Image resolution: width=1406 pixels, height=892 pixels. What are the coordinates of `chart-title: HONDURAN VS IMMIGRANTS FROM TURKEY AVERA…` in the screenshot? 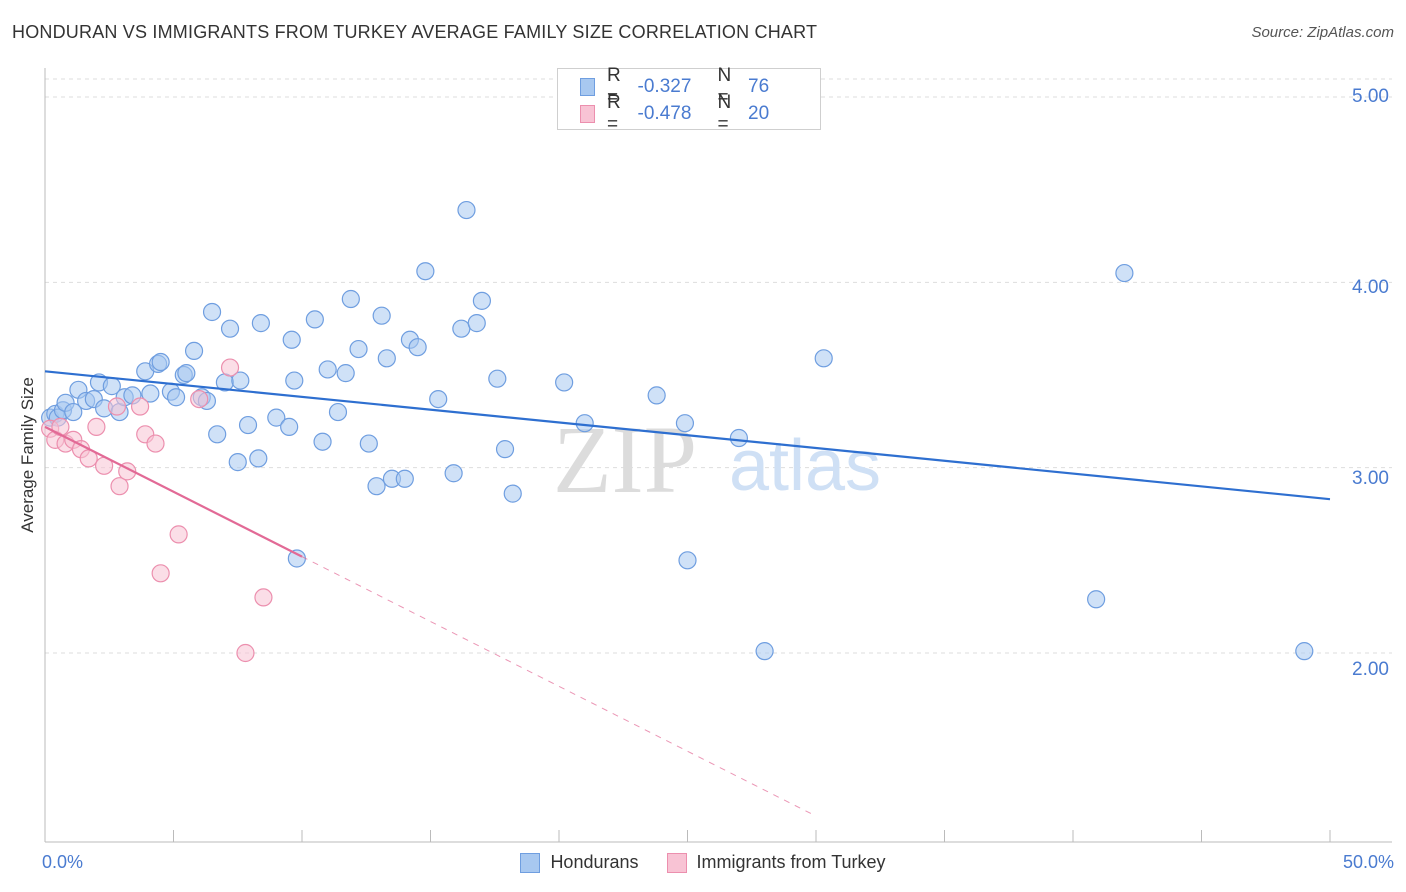 It's located at (415, 32).